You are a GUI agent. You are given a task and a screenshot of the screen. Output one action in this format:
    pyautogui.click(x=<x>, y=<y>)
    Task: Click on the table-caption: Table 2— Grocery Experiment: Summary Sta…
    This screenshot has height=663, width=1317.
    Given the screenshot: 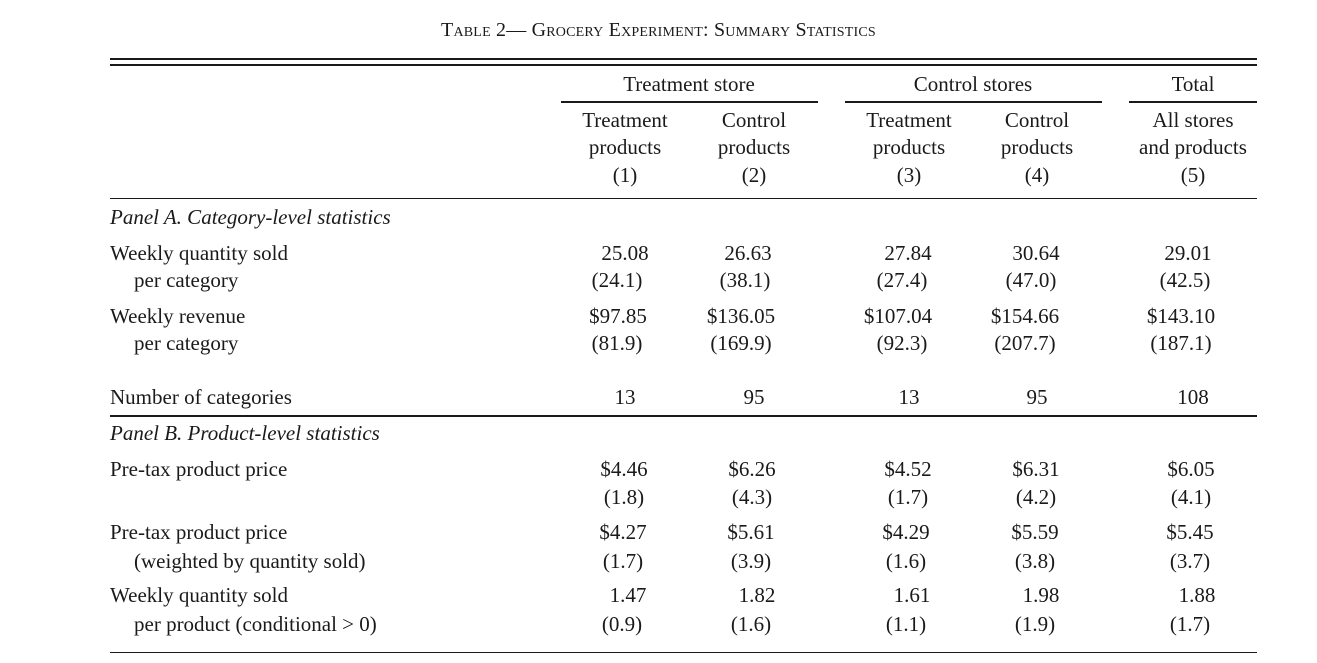 What is the action you would take?
    pyautogui.click(x=658, y=30)
    